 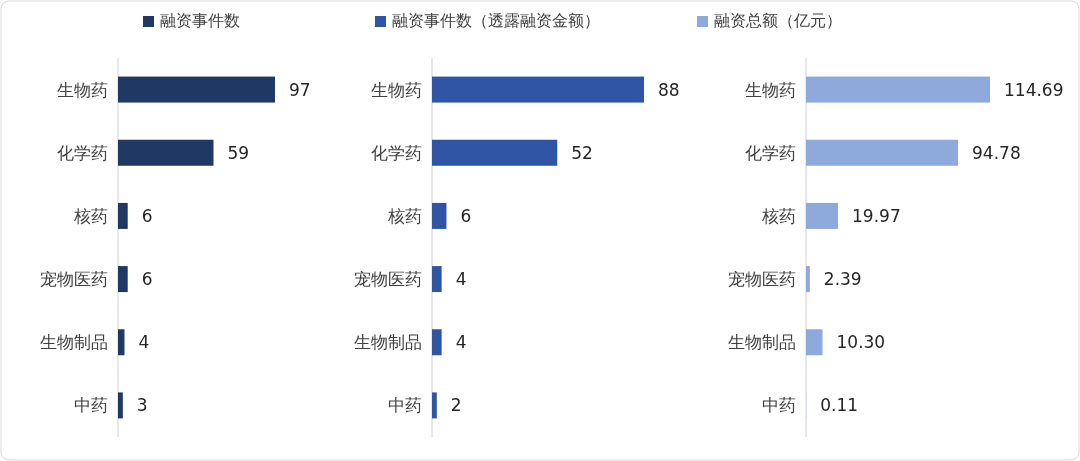 What do you see at coordinates (778, 20) in the screenshot?
I see `legend-label: 融资总额（亿元）` at bounding box center [778, 20].